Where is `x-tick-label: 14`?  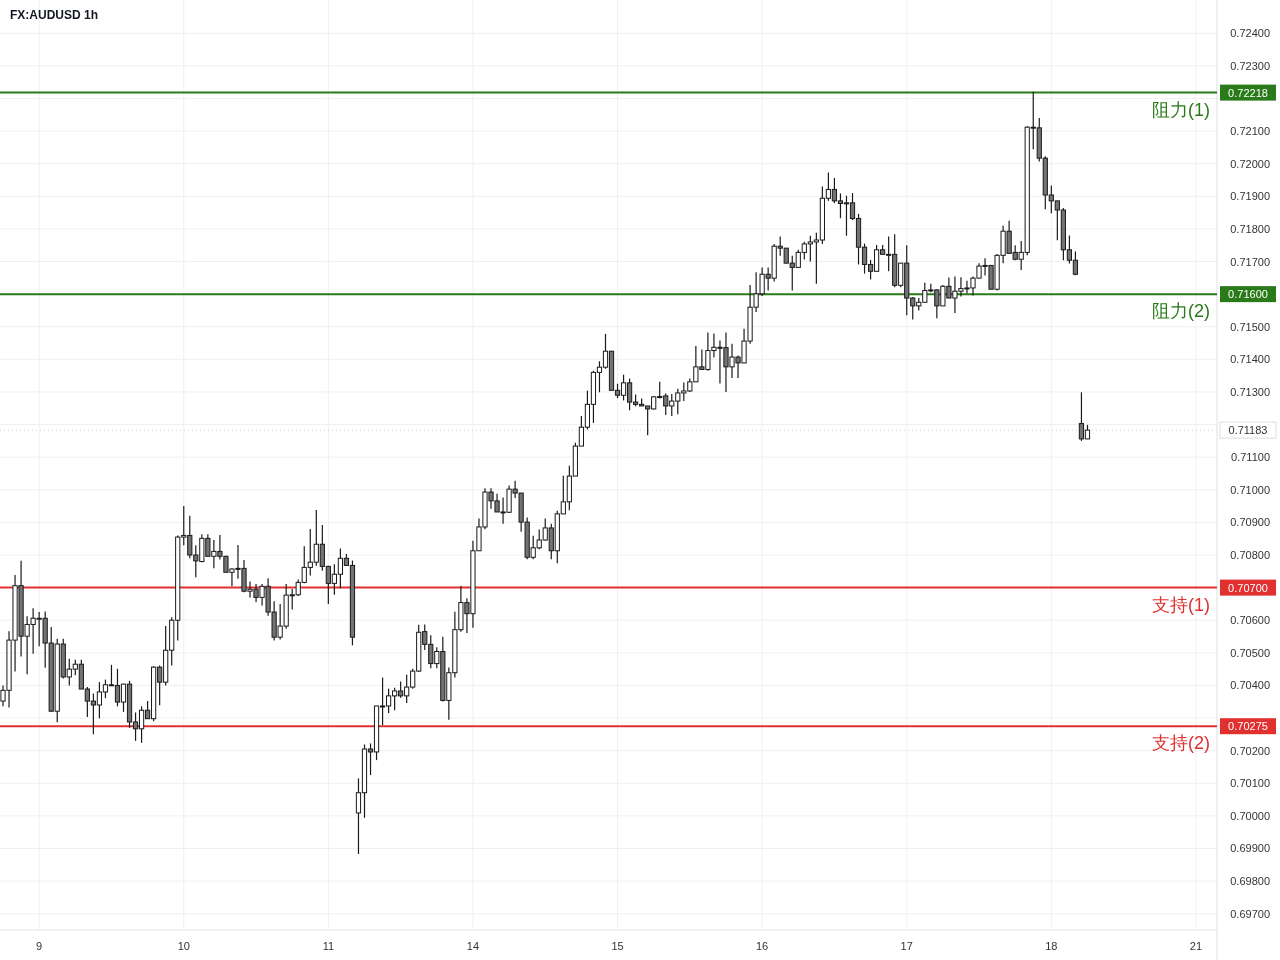 x-tick-label: 14 is located at coordinates (473, 946).